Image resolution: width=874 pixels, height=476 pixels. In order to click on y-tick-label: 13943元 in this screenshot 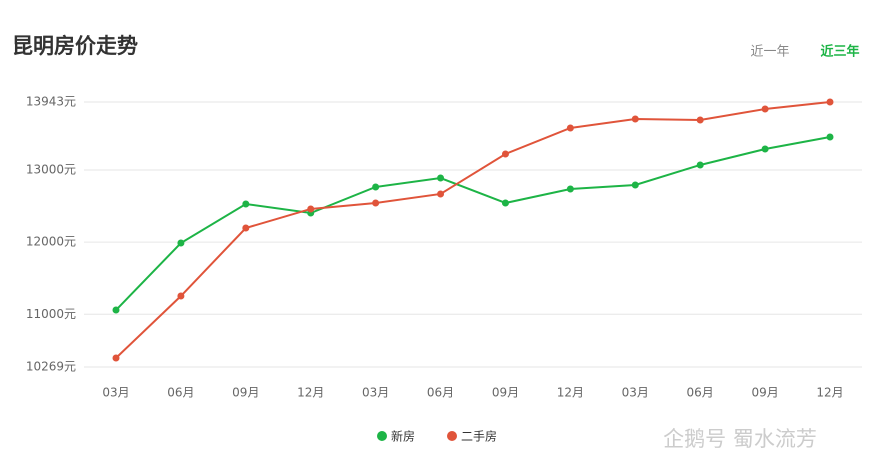, I will do `click(51, 102)`.